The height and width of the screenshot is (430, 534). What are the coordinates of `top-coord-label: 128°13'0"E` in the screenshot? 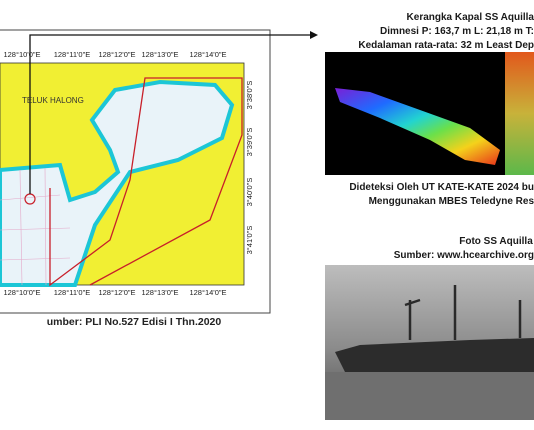 It's located at (159, 54).